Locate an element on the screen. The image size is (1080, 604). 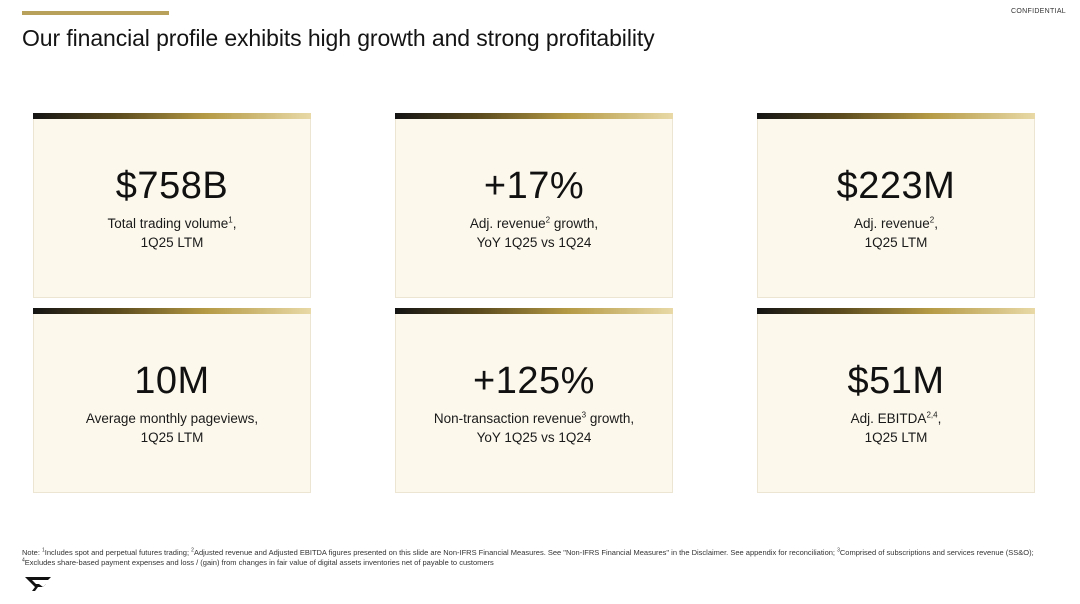
metric-caption: Average monthly pageviews, 1Q25 LTM is located at coordinates (172, 428).